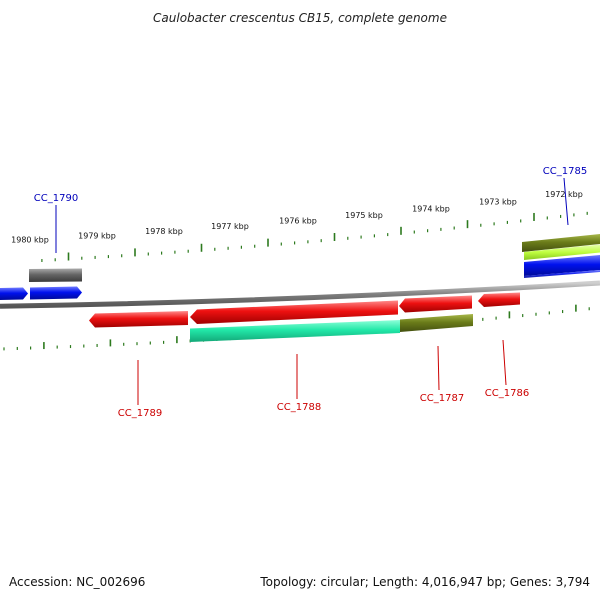  I want to click on gene-cc-1788-arrow, so click(294, 312).